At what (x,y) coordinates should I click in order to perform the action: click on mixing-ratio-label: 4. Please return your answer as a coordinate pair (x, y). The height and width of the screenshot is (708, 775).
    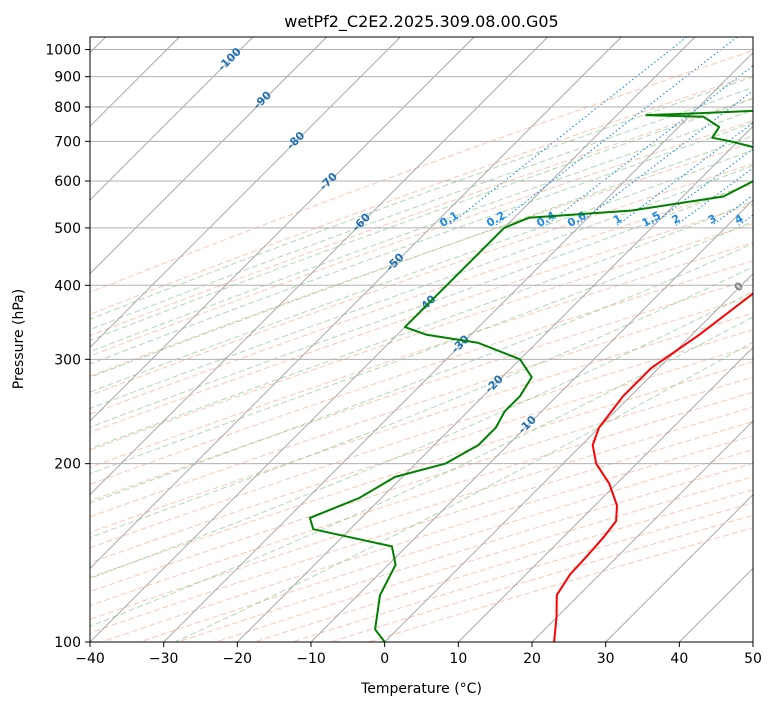
    Looking at the image, I should click on (738, 219).